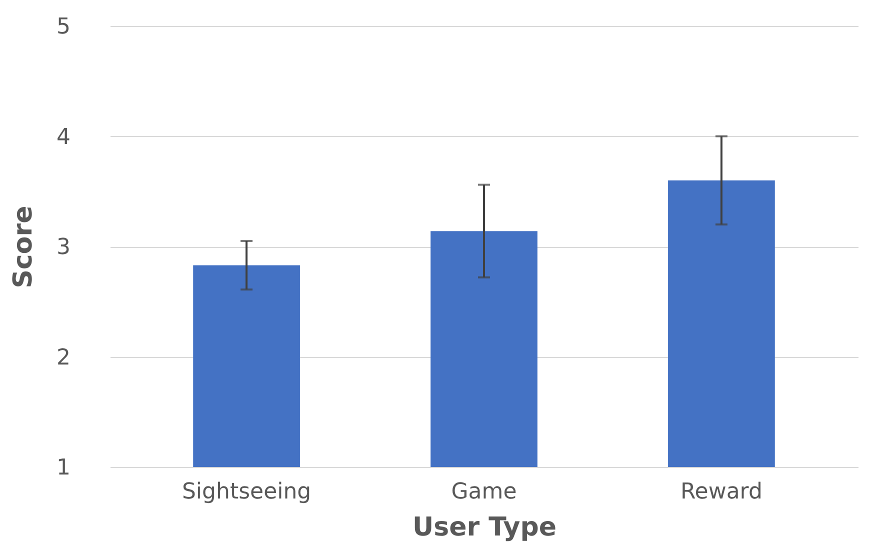 This screenshot has width=873, height=550. I want to click on y-tick-label: 4, so click(63, 137).